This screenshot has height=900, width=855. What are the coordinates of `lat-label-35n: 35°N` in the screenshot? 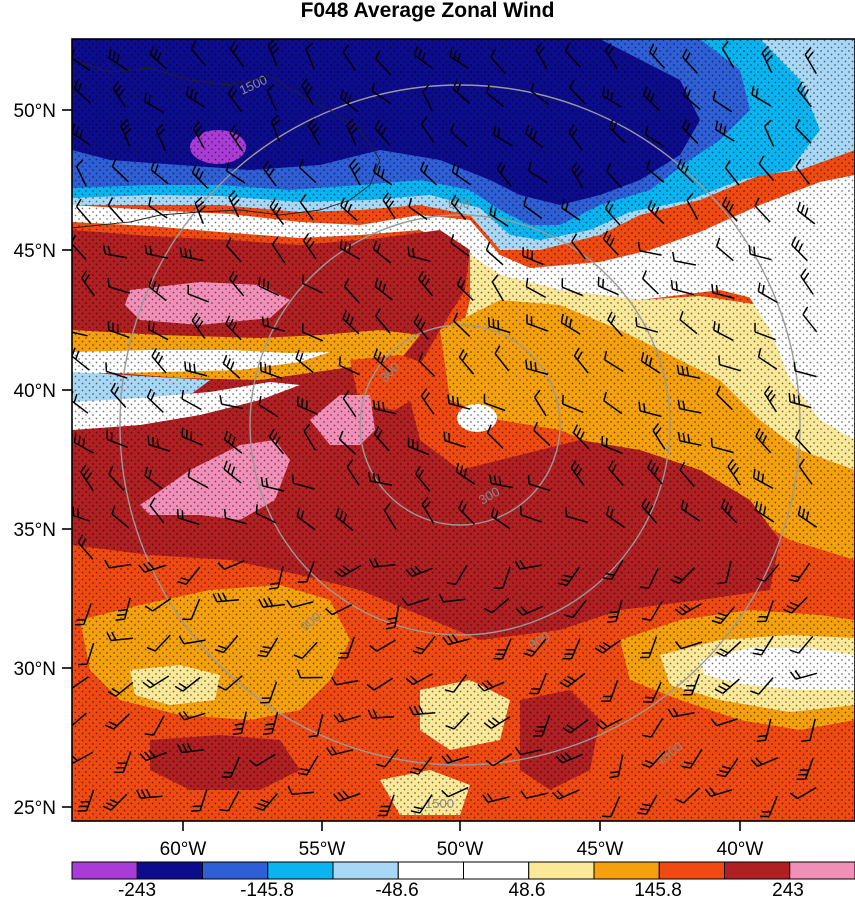 It's located at (35, 530).